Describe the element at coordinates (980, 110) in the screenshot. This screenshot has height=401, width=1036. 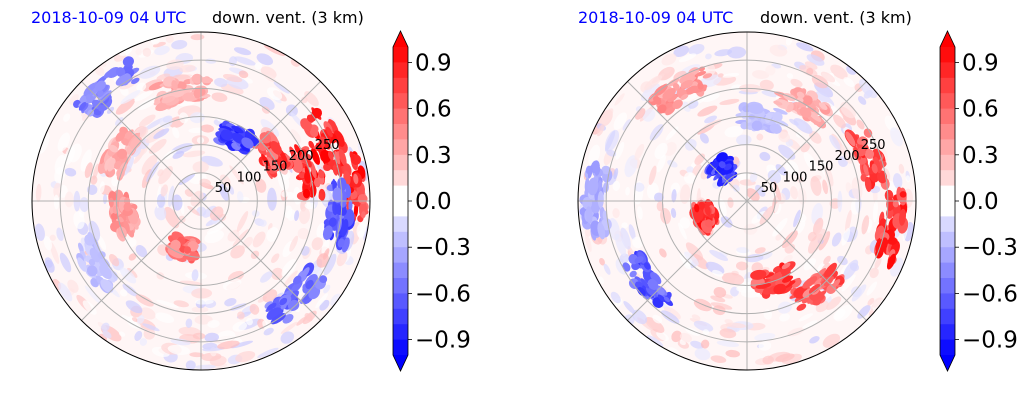
I see `colorbar-tick-label: 0.6` at that location.